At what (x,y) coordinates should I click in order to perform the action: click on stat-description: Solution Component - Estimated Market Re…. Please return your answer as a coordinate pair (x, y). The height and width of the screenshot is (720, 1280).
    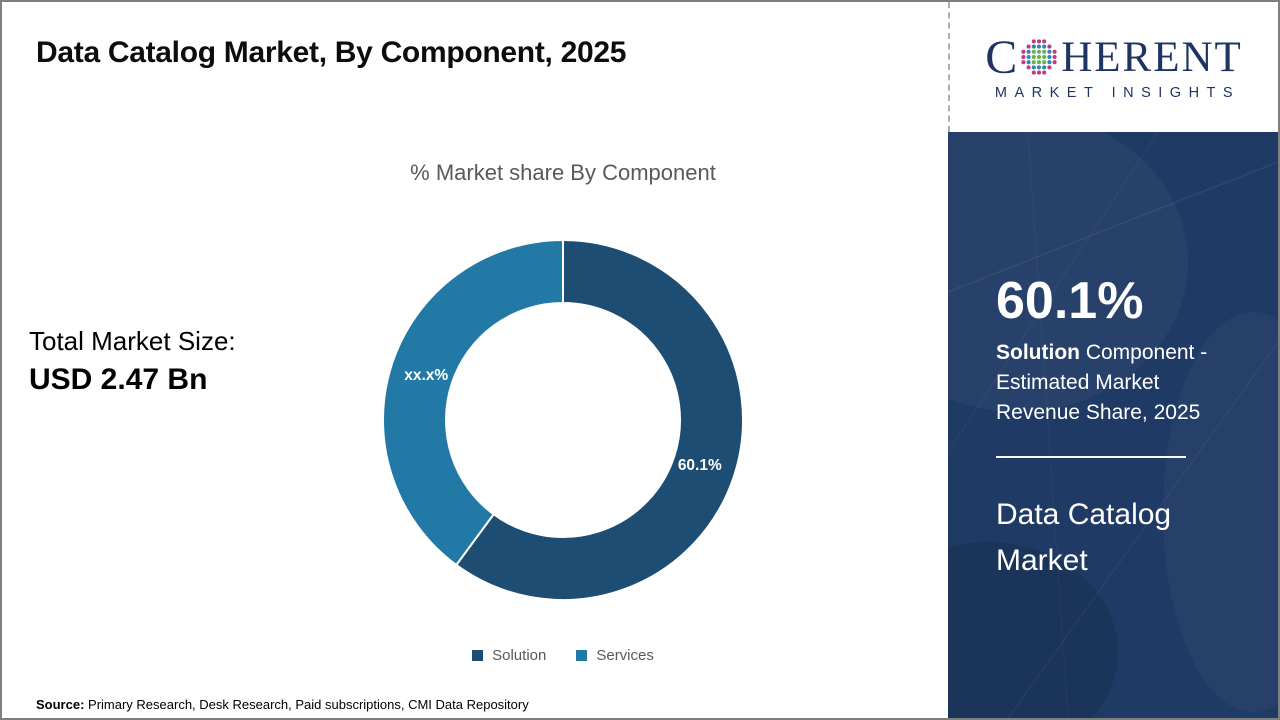
    Looking at the image, I should click on (1122, 383).